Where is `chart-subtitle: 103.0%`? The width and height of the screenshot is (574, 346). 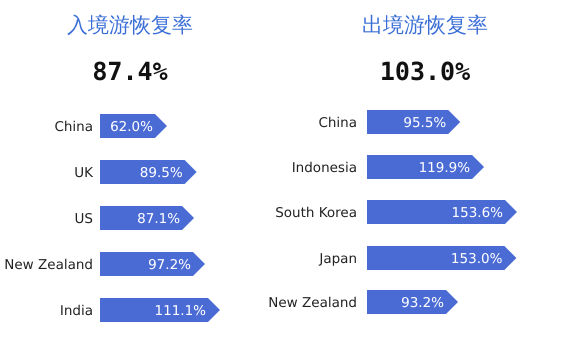 chart-subtitle: 103.0% is located at coordinates (425, 71).